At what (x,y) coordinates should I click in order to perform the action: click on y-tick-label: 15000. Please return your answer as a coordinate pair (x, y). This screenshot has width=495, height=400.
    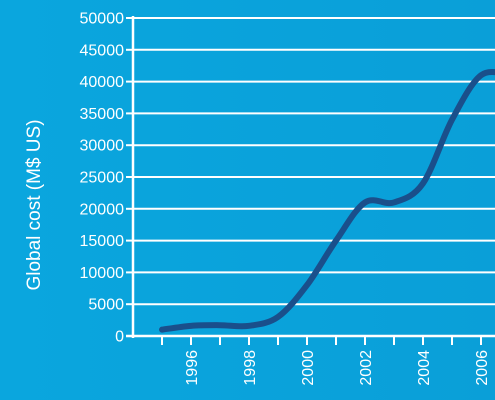
    Looking at the image, I should click on (102, 241).